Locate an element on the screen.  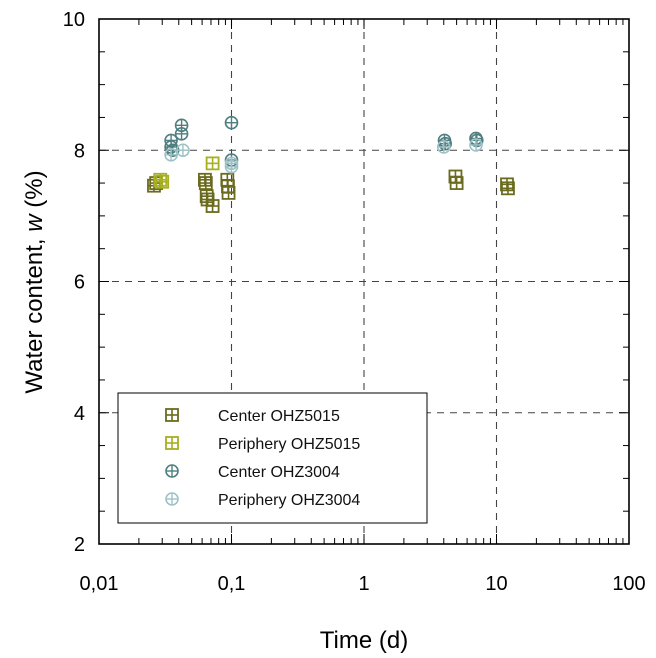
x-tick-label: 0,1 is located at coordinates (232, 584).